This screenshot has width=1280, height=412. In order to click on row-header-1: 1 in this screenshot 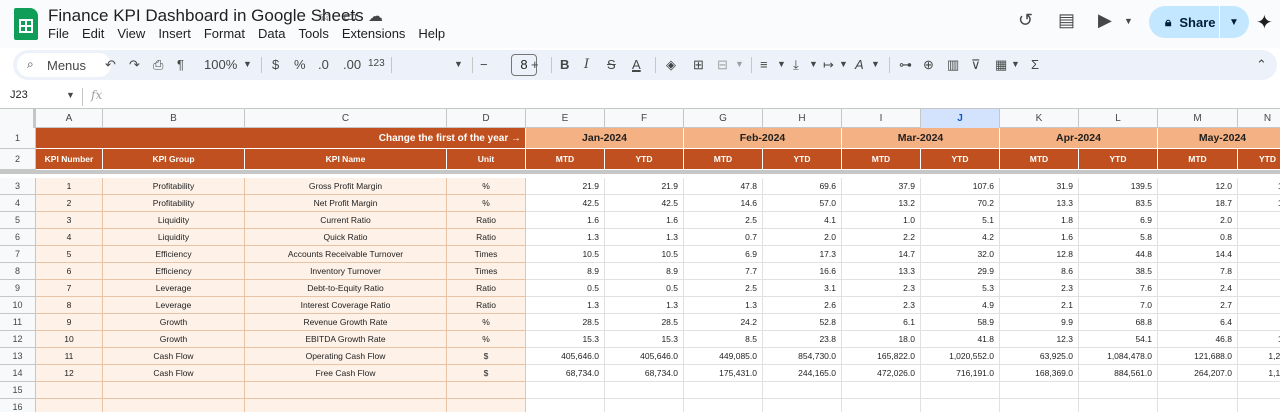, I will do `click(18, 138)`.